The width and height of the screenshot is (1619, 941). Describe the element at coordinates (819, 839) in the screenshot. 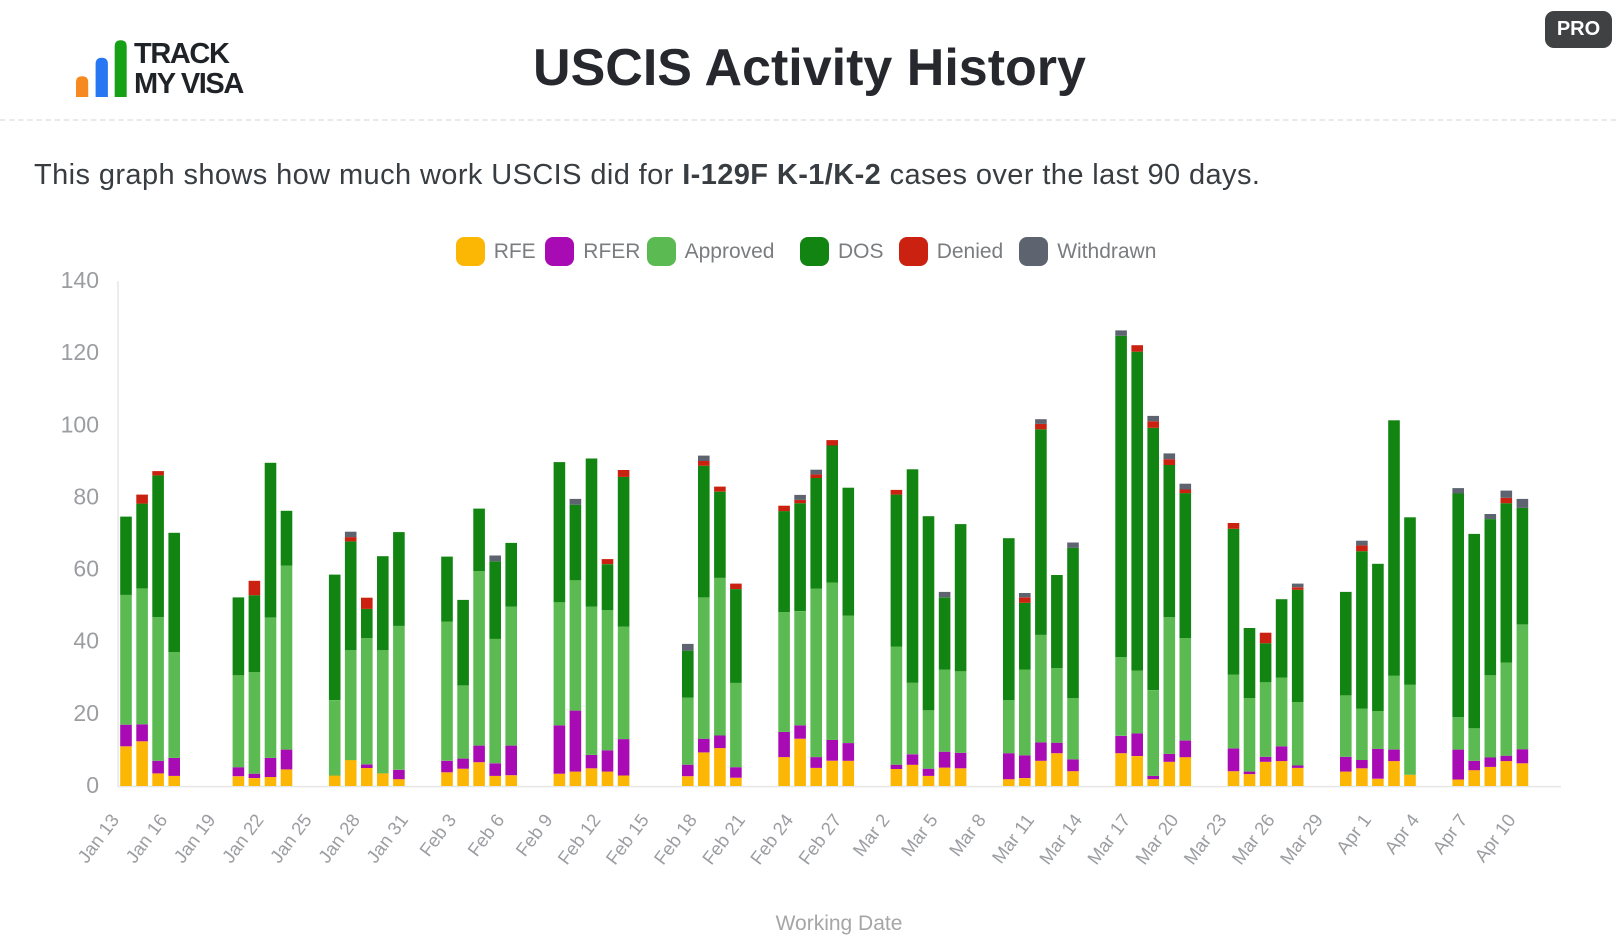

I see `svg-text: Feb 27` at that location.